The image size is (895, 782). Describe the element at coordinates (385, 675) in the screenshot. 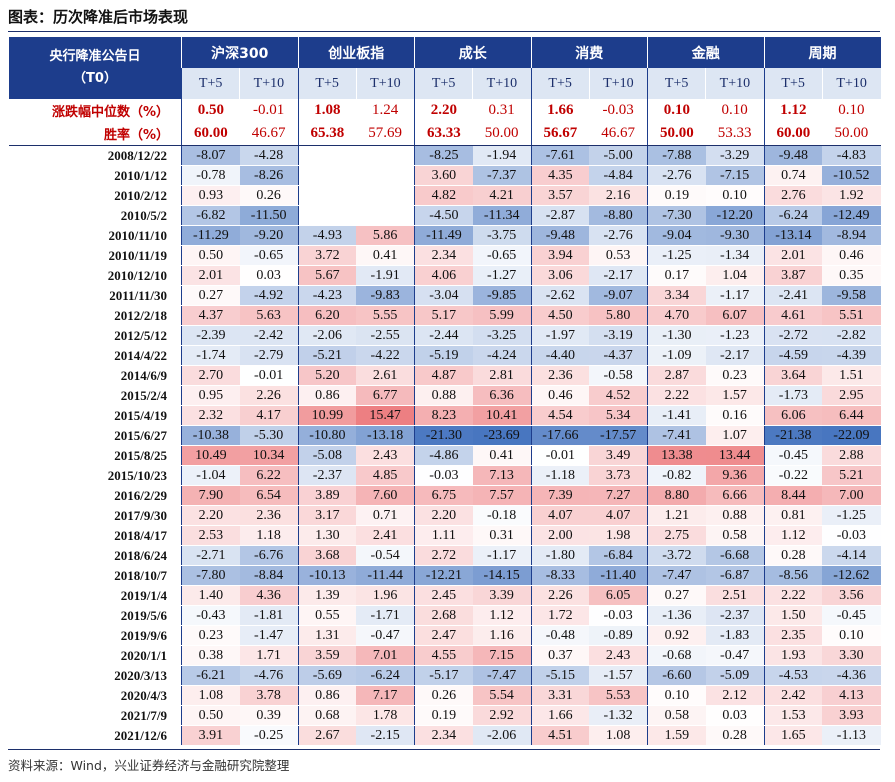

I see `value-cell: -6.24` at that location.